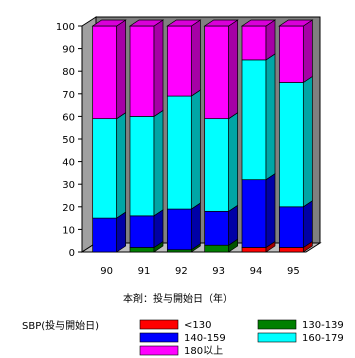  I want to click on legend-label: 130-139, so click(323, 325).